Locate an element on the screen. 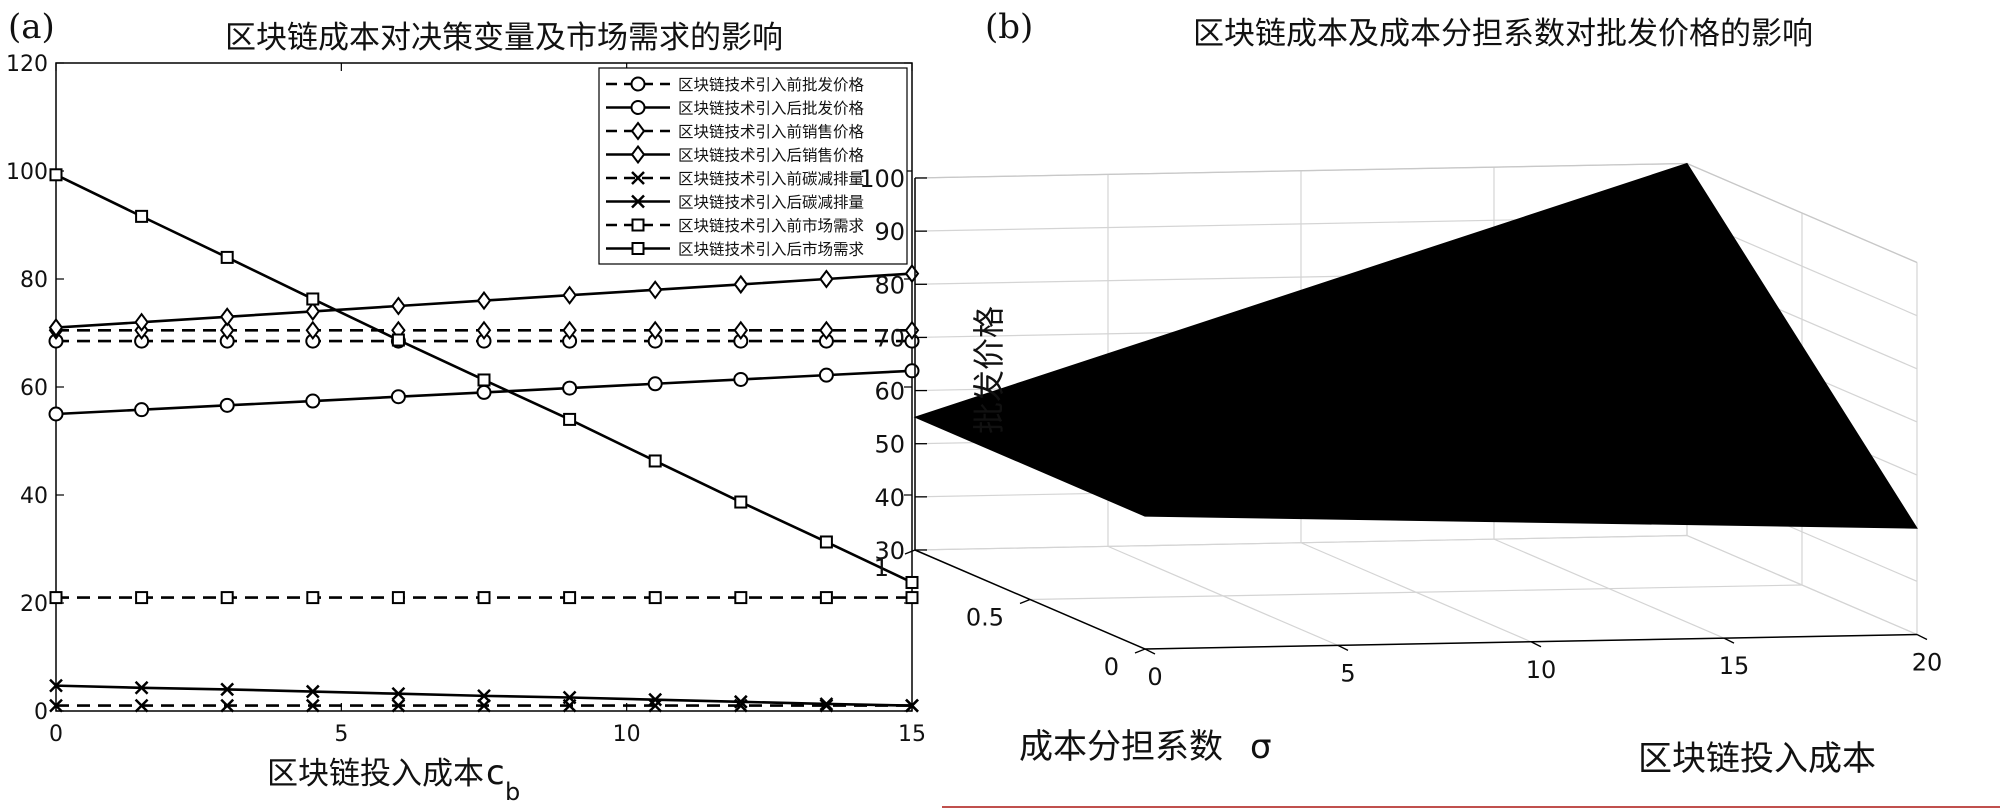  legend-label-3: 区块链技术引入前销售价格 is located at coordinates (771, 132).